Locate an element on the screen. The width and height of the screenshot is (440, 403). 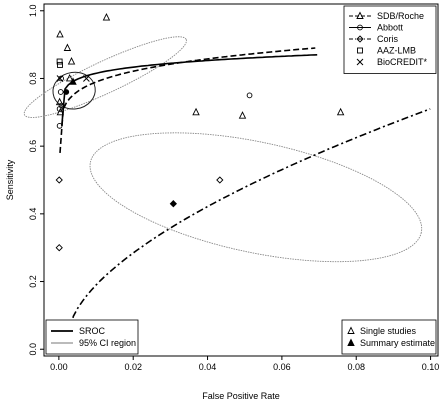
legend-label-abbott: Abbott is located at coordinates (390, 28).